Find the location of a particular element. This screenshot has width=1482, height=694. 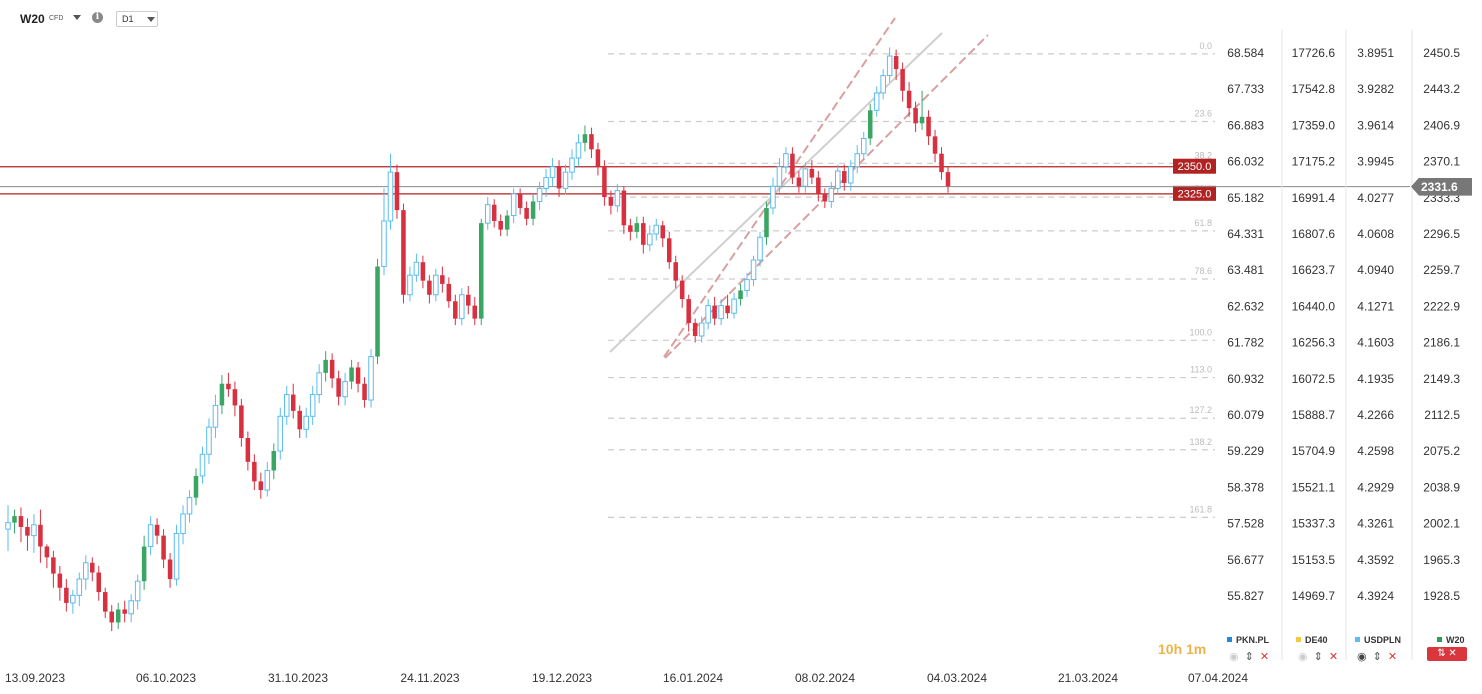

legend-item: W20 is located at coordinates (1451, 640).